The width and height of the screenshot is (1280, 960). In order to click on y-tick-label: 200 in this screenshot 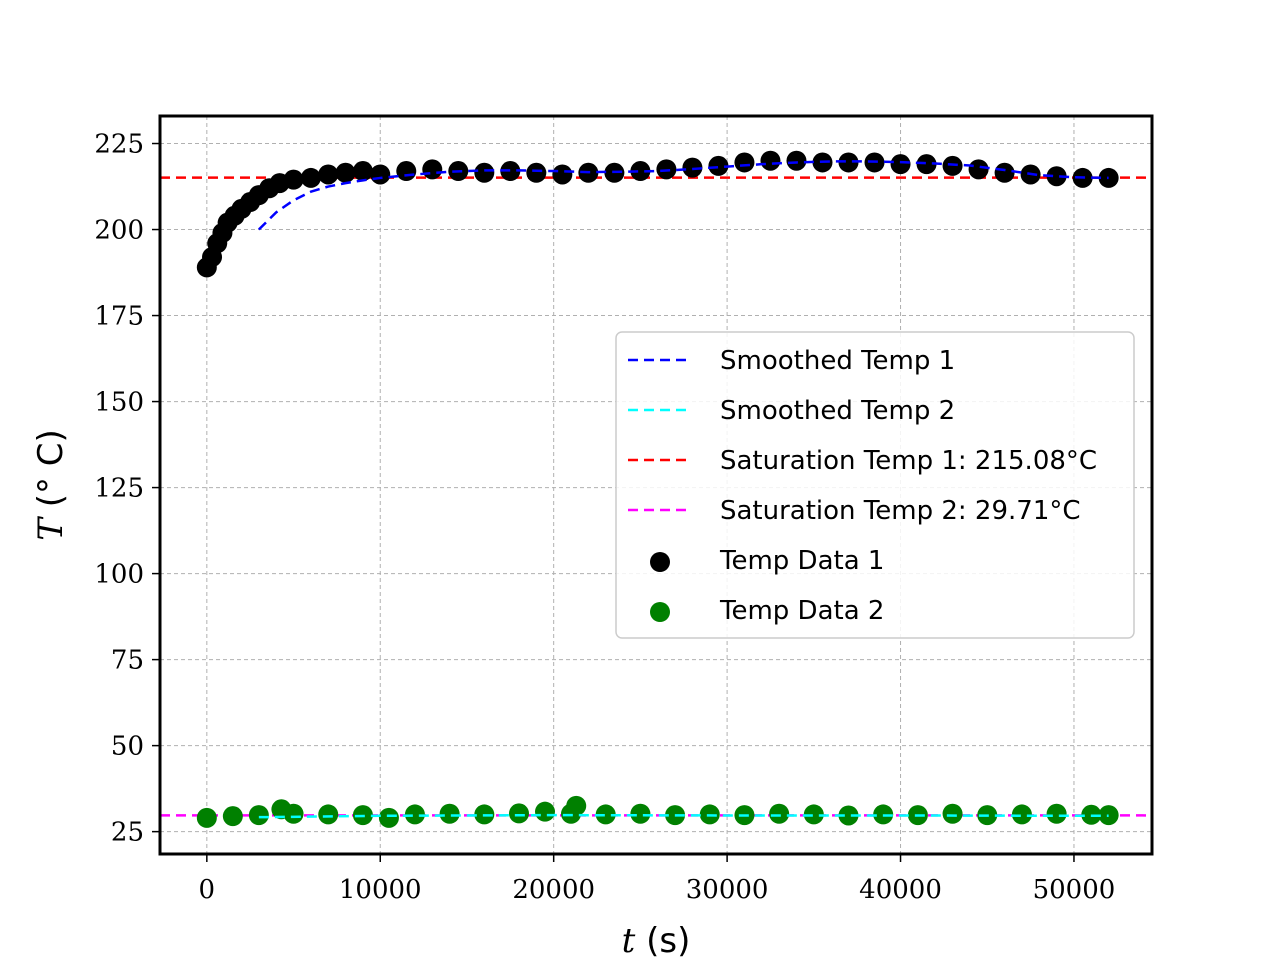, I will do `click(119, 231)`.